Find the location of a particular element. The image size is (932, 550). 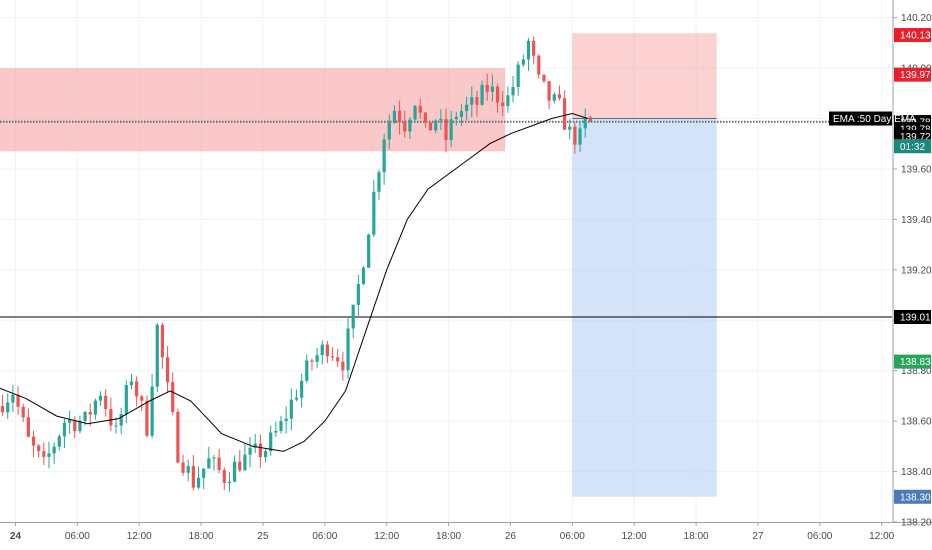

price-tag-text: 139.013 is located at coordinates (916, 317).